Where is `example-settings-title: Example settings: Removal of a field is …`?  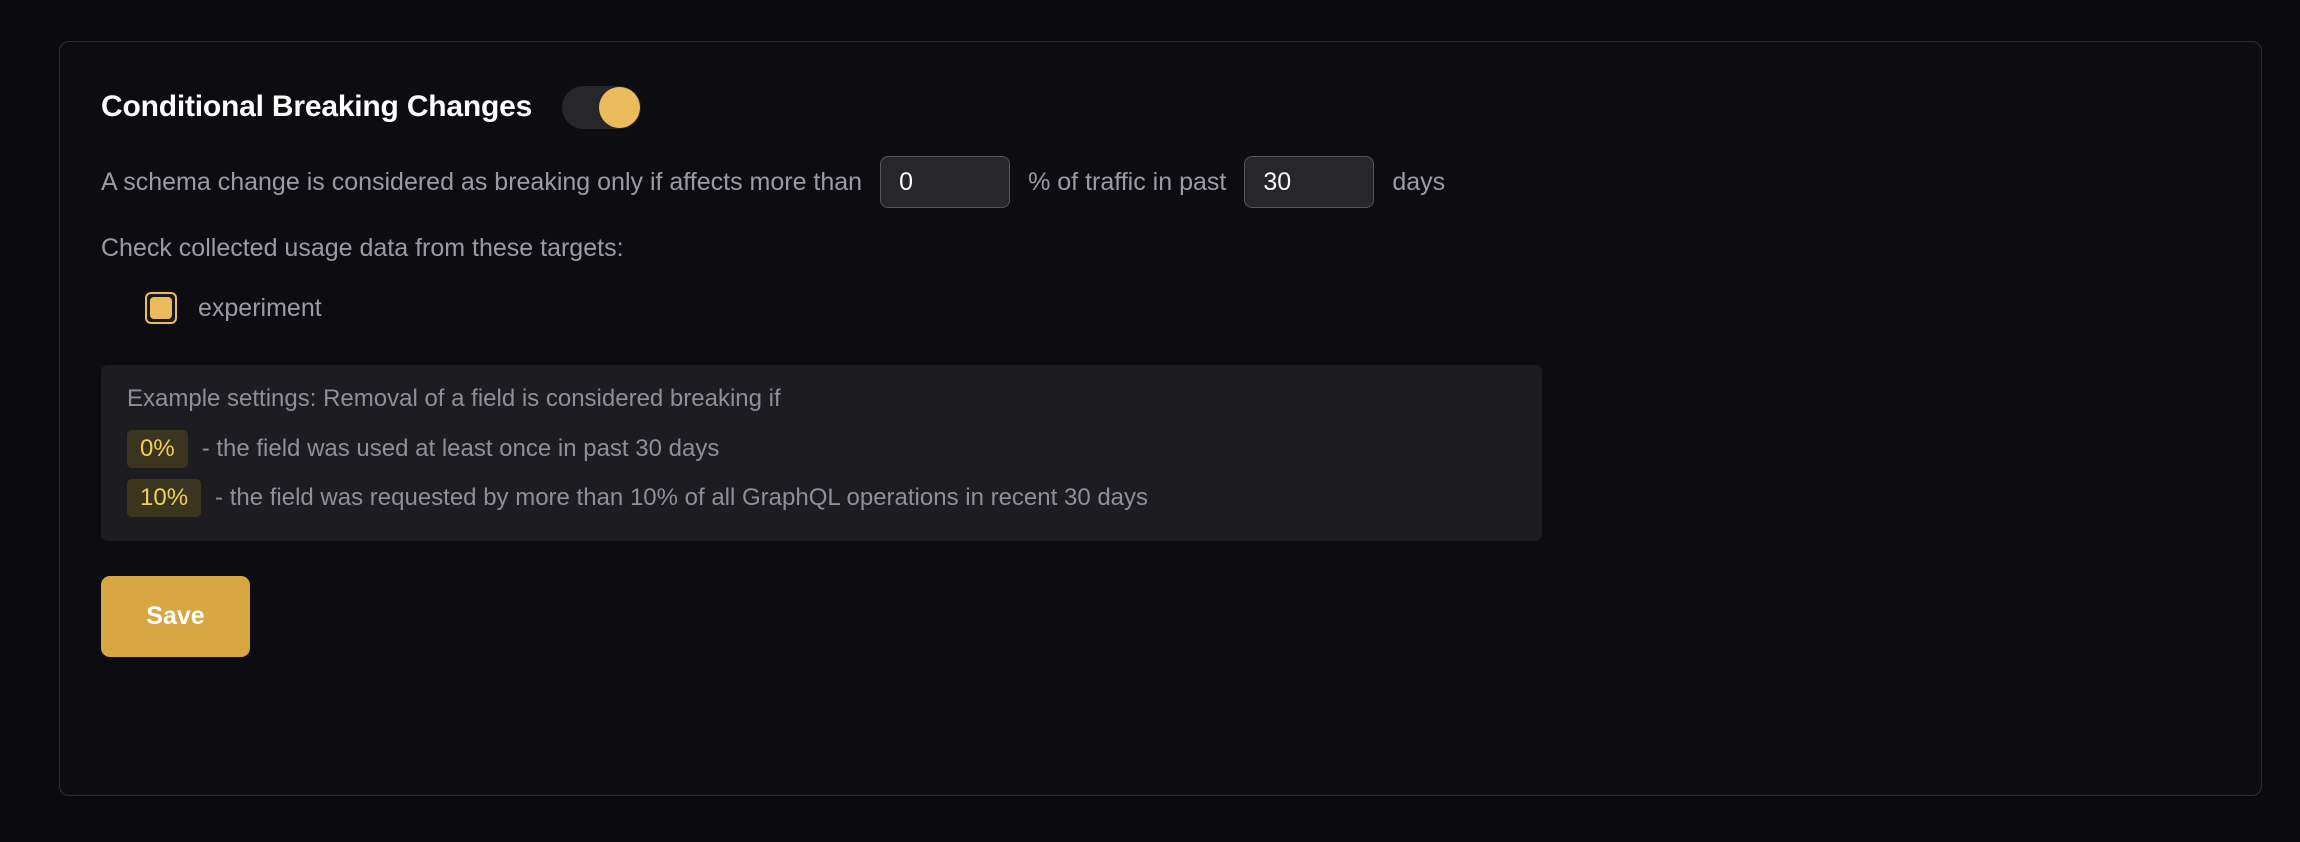
example-settings-title: Example settings: Removal of a field is … is located at coordinates (454, 398).